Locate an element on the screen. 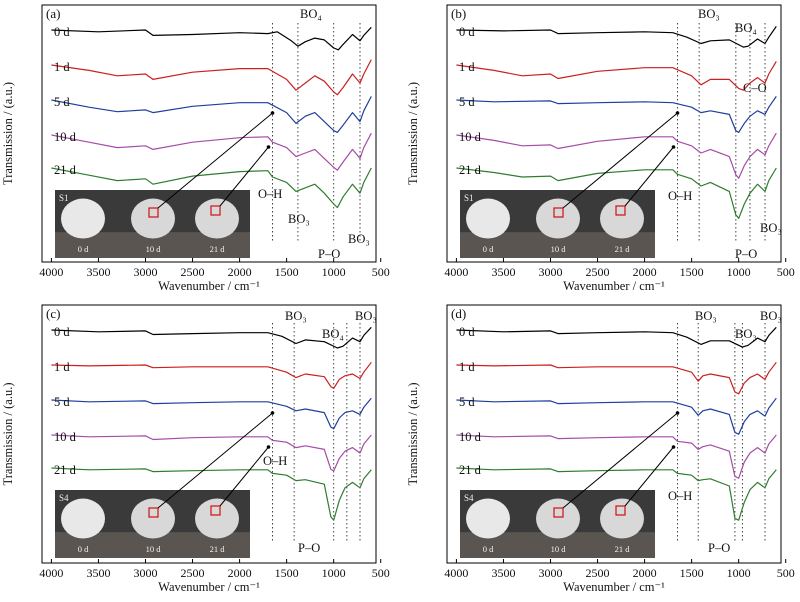 The height and width of the screenshot is (602, 800). photo-sample-label: S1 is located at coordinates (469, 198).